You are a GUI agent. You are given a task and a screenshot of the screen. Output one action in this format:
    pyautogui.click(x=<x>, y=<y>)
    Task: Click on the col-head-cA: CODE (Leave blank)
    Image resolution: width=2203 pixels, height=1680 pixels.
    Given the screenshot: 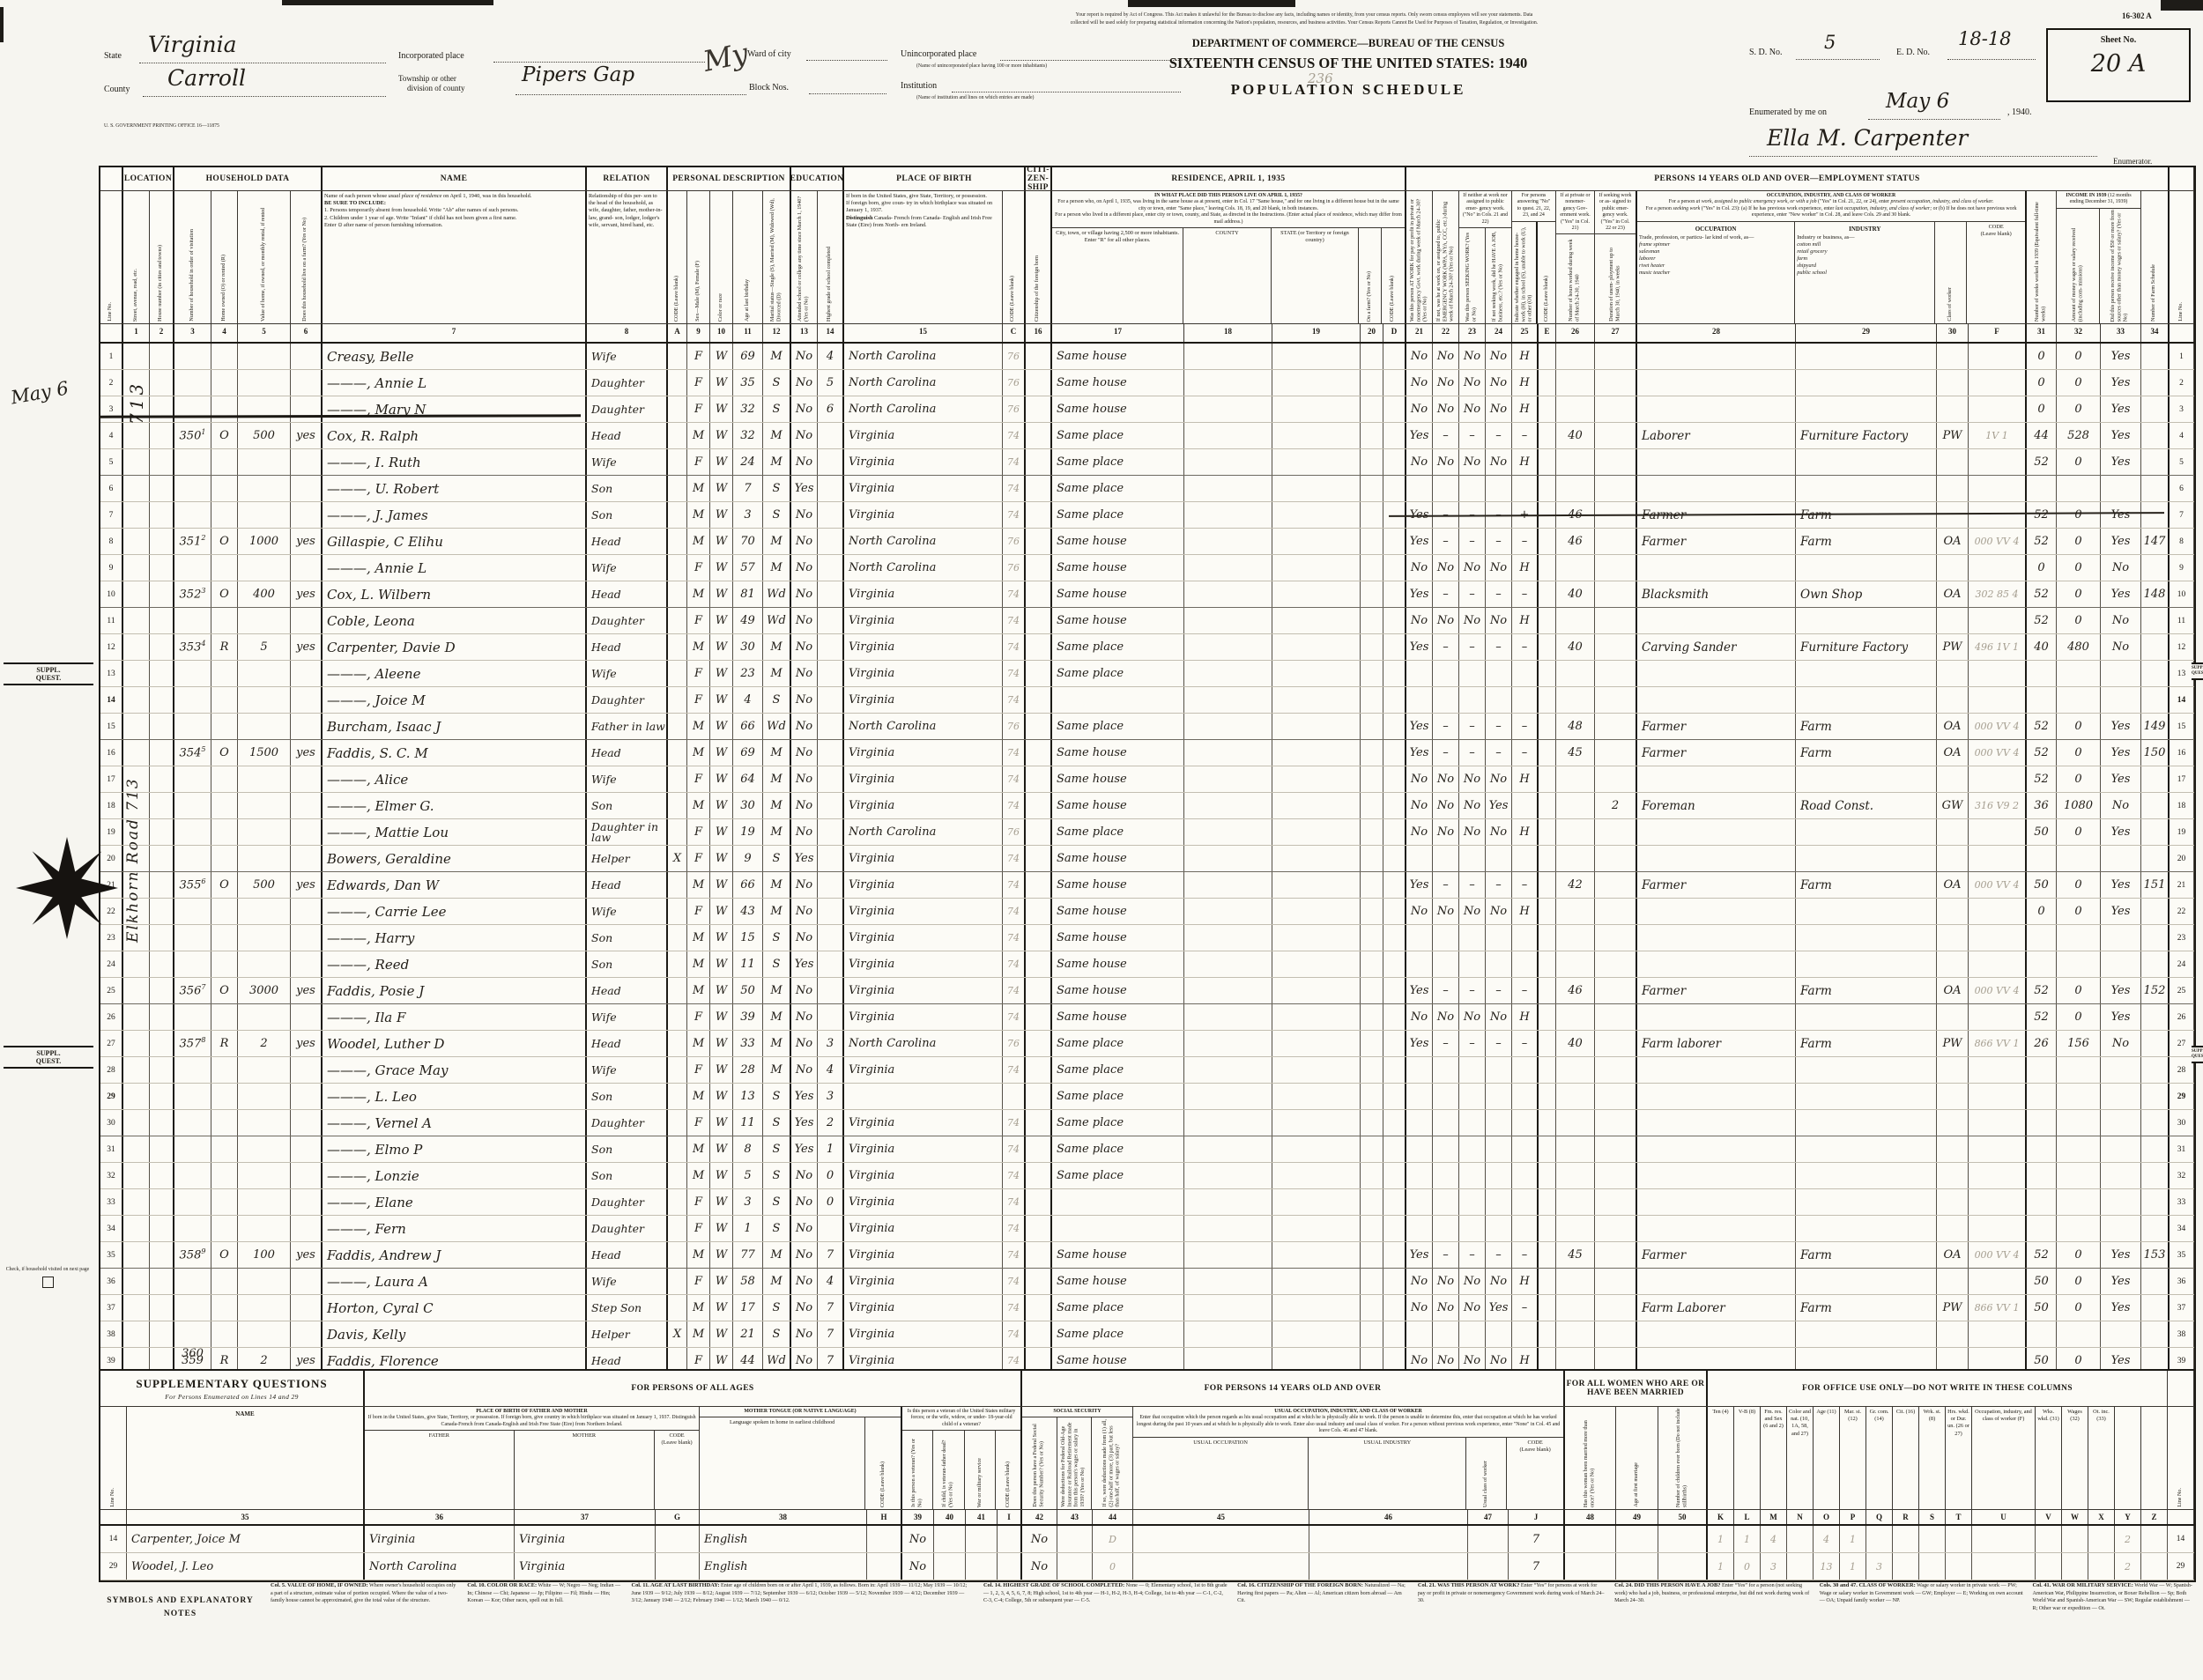 What is the action you would take?
    pyautogui.click(x=677, y=257)
    